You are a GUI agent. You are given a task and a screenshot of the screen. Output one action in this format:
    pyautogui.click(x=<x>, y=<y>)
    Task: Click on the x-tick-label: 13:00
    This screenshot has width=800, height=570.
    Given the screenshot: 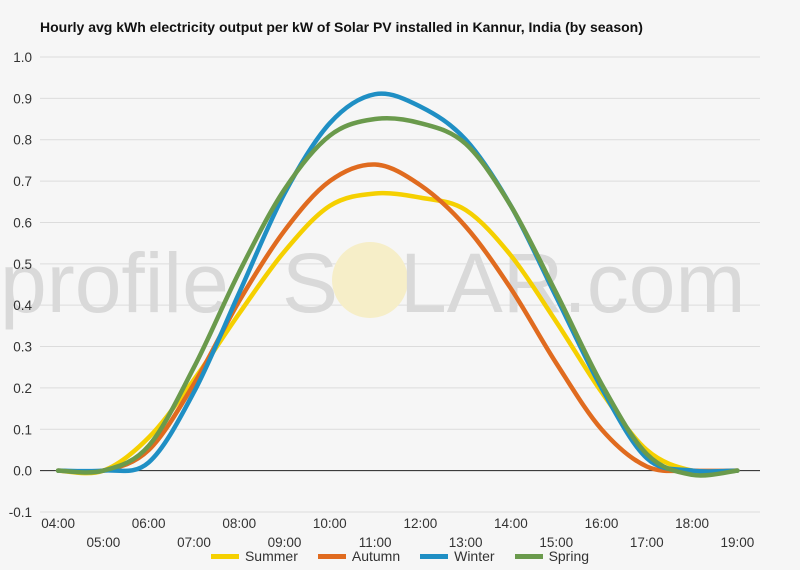 What is the action you would take?
    pyautogui.click(x=466, y=542)
    